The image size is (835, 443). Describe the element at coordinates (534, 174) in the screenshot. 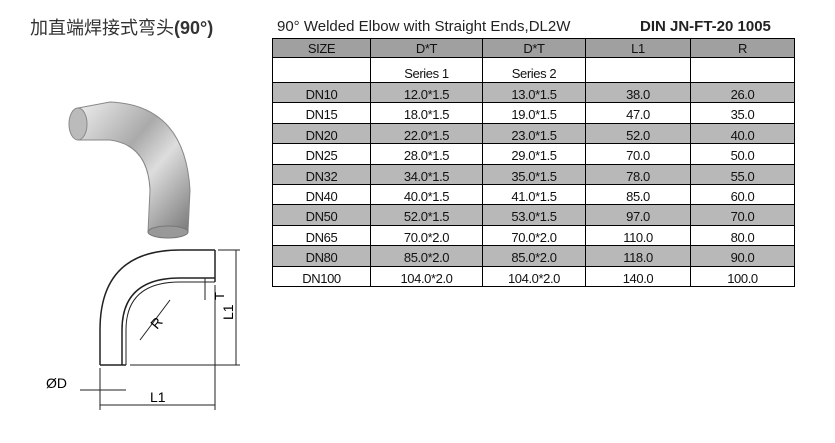

I see `table-cell: 35.0*1.5` at that location.